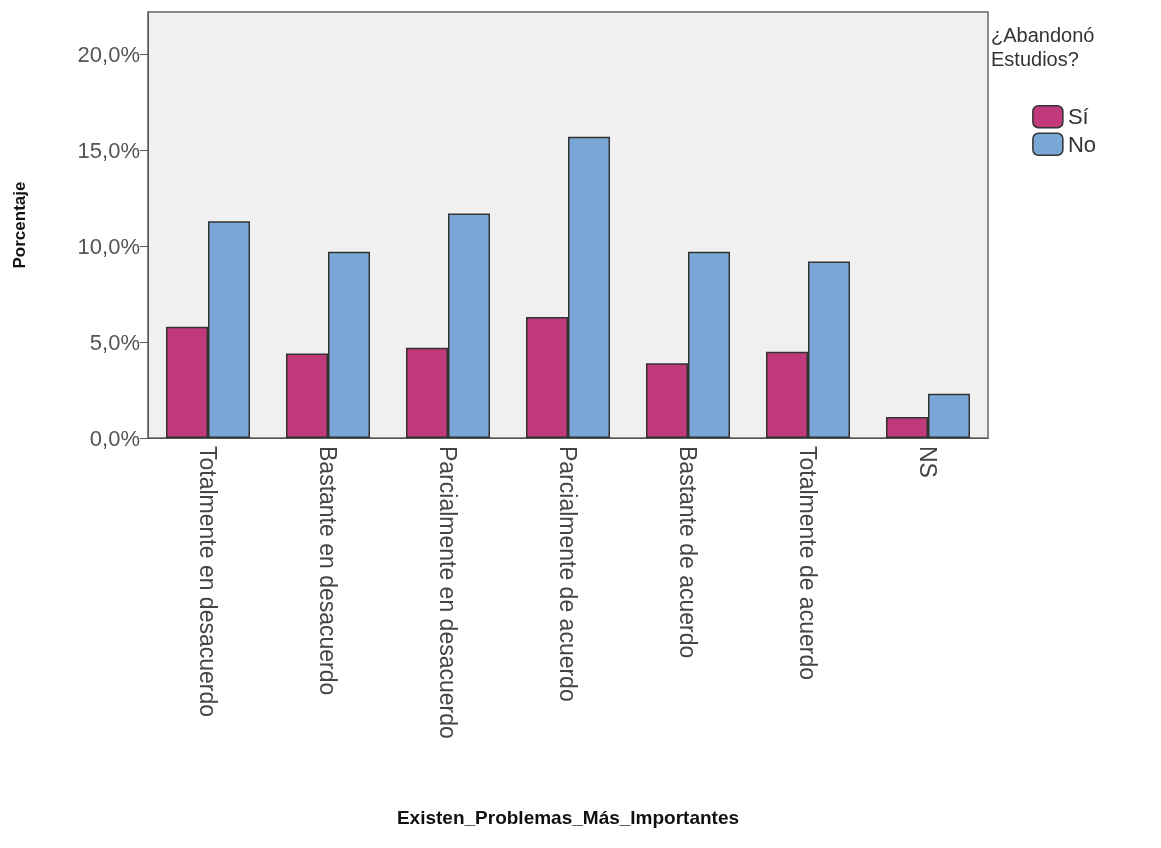 Image resolution: width=1161 pixels, height=848 pixels. I want to click on x-tick-label: Totalmente en desacuerdo, so click(208, 582).